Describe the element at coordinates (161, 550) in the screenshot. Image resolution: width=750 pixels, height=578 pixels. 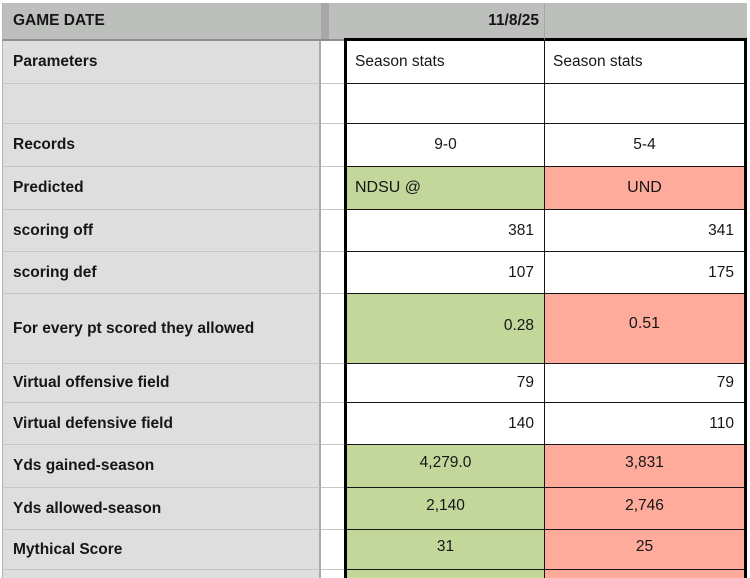
I see `row-label-mythical-score: Mythical Score` at that location.